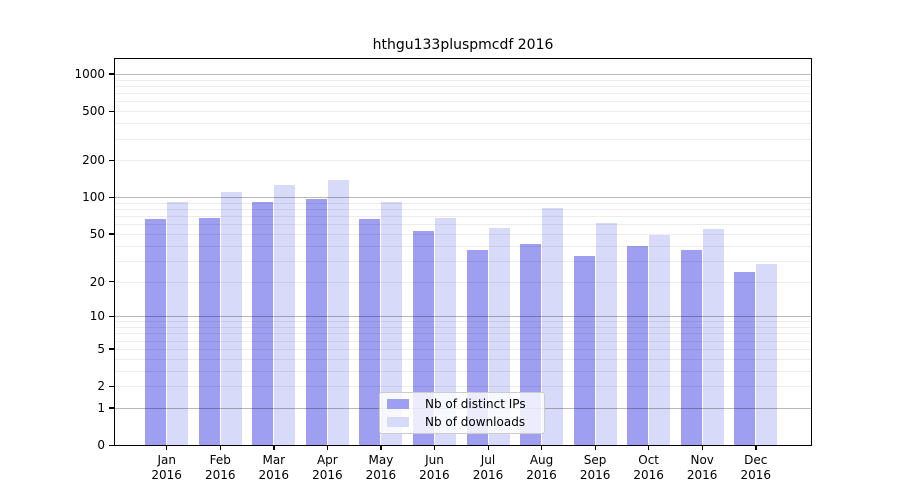 The image size is (900, 500). I want to click on bar-distinct-ips-apr, so click(316, 322).